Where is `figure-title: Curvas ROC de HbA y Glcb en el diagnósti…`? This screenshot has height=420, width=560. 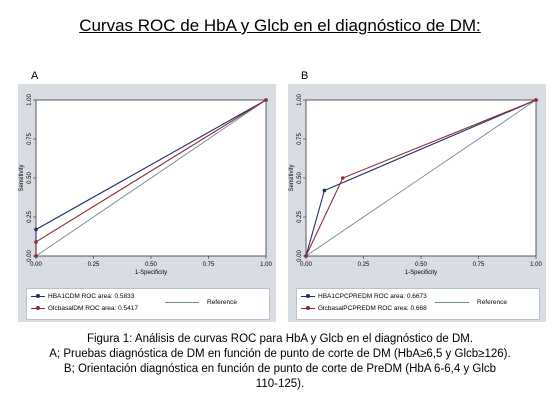
figure-title: Curvas ROC de HbA y Glcb en el diagnósti… is located at coordinates (280, 25).